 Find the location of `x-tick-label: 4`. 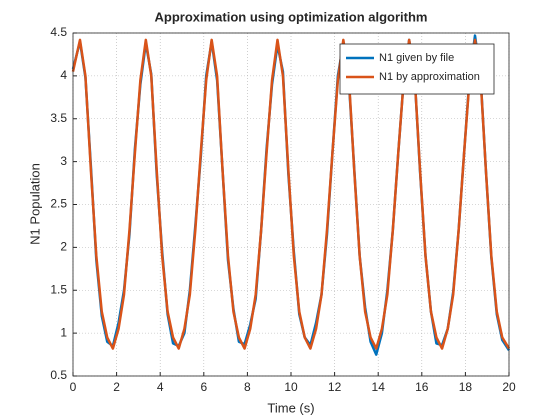

x-tick-label: 4 is located at coordinates (160, 387).